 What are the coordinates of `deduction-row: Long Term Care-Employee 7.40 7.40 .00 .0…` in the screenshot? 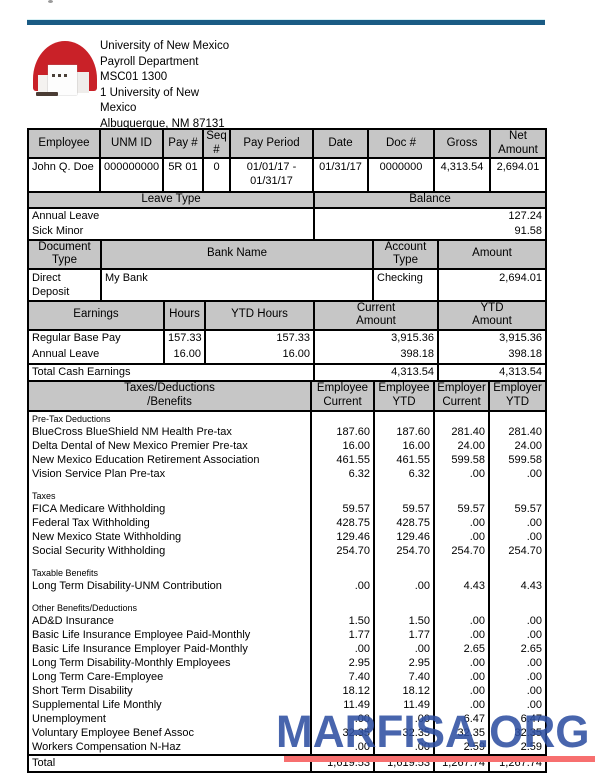 It's located at (287, 676).